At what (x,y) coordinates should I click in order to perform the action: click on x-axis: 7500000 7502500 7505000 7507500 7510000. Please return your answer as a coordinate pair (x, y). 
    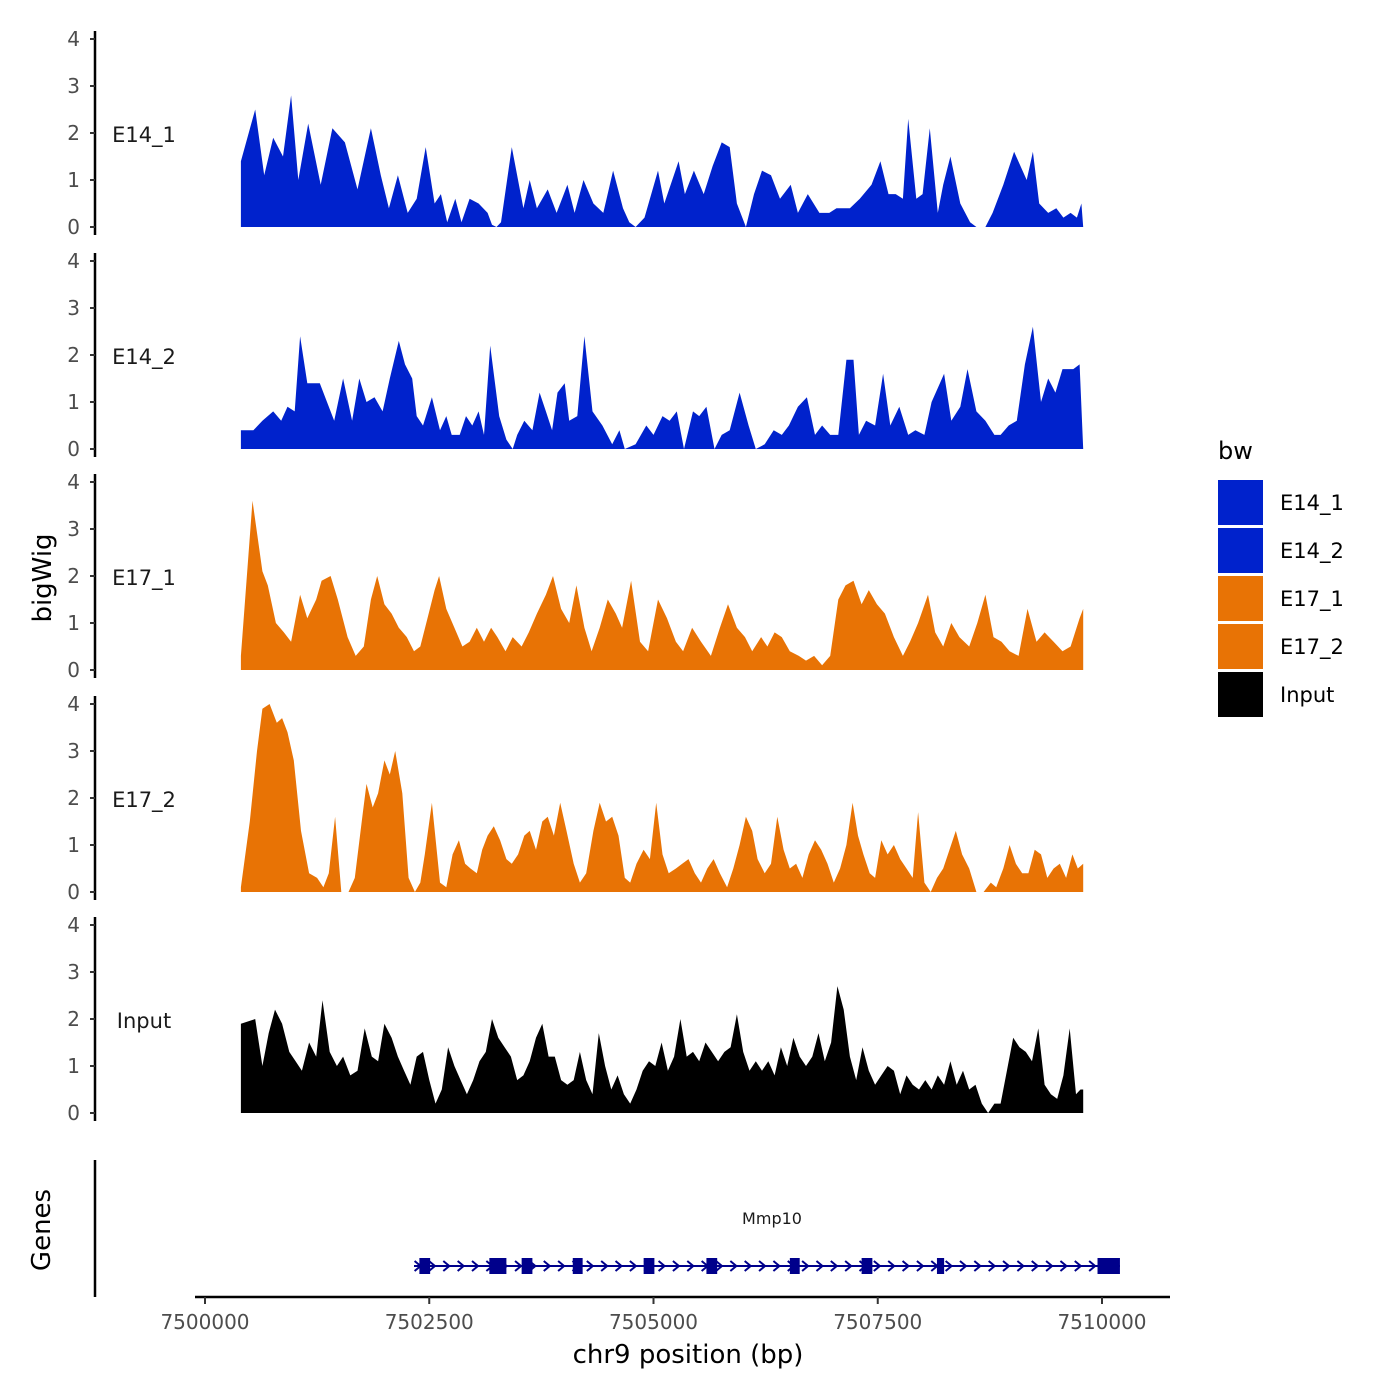
    Looking at the image, I should click on (665, 1314).